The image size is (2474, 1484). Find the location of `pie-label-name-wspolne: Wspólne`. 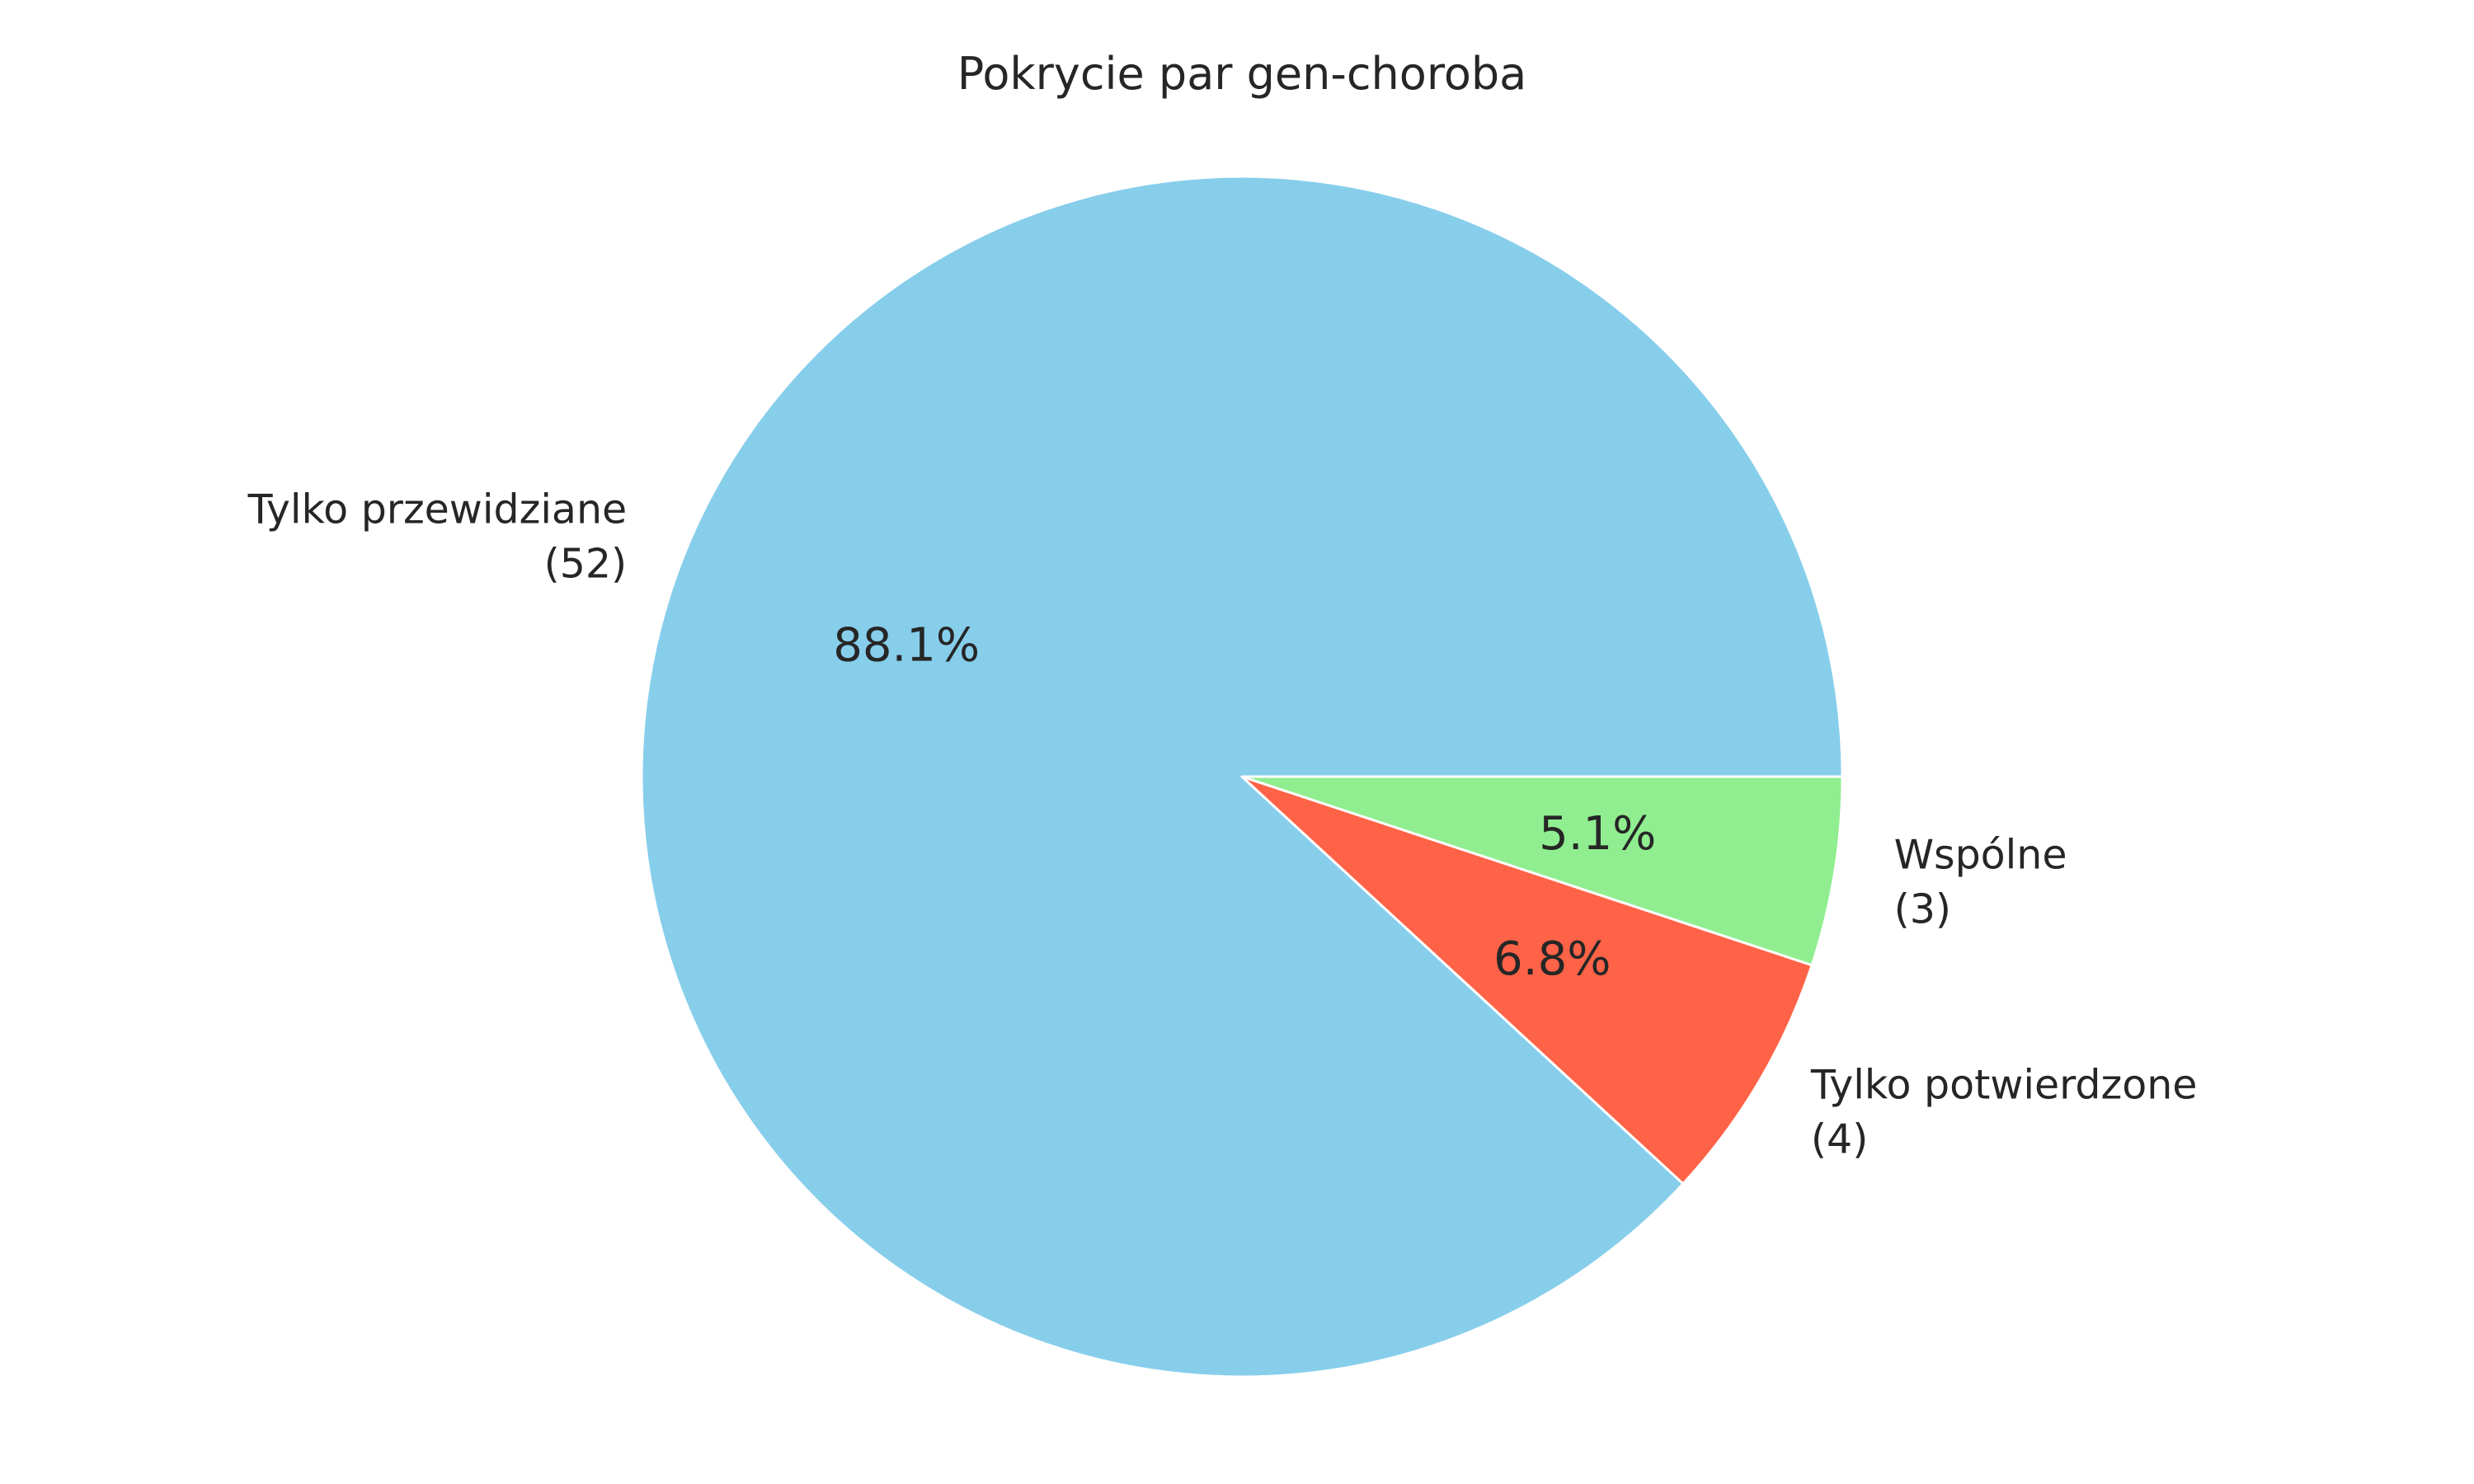

pie-label-name-wspolne: Wspólne is located at coordinates (1980, 855).